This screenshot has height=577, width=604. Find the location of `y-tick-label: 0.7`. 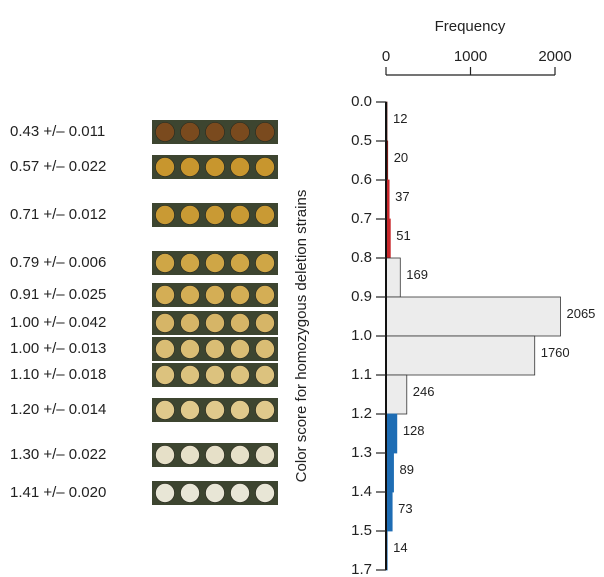

y-tick-label: 0.7 is located at coordinates (361, 218).